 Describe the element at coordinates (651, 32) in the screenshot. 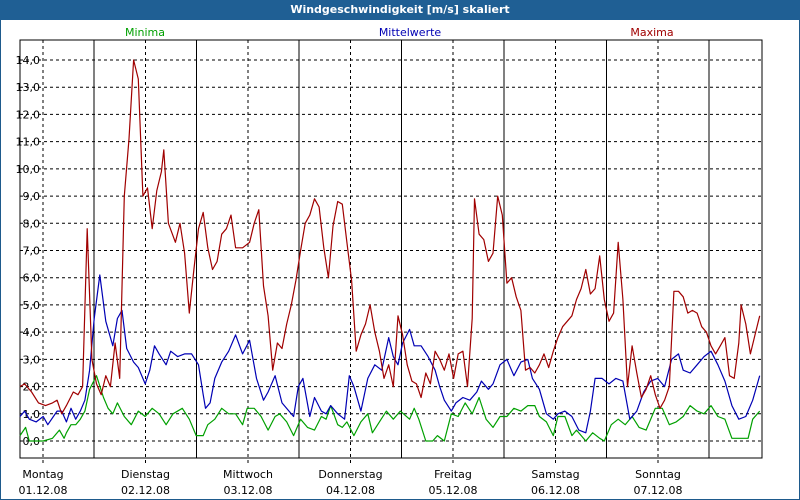

I see `legend-maxima: Maxima` at that location.